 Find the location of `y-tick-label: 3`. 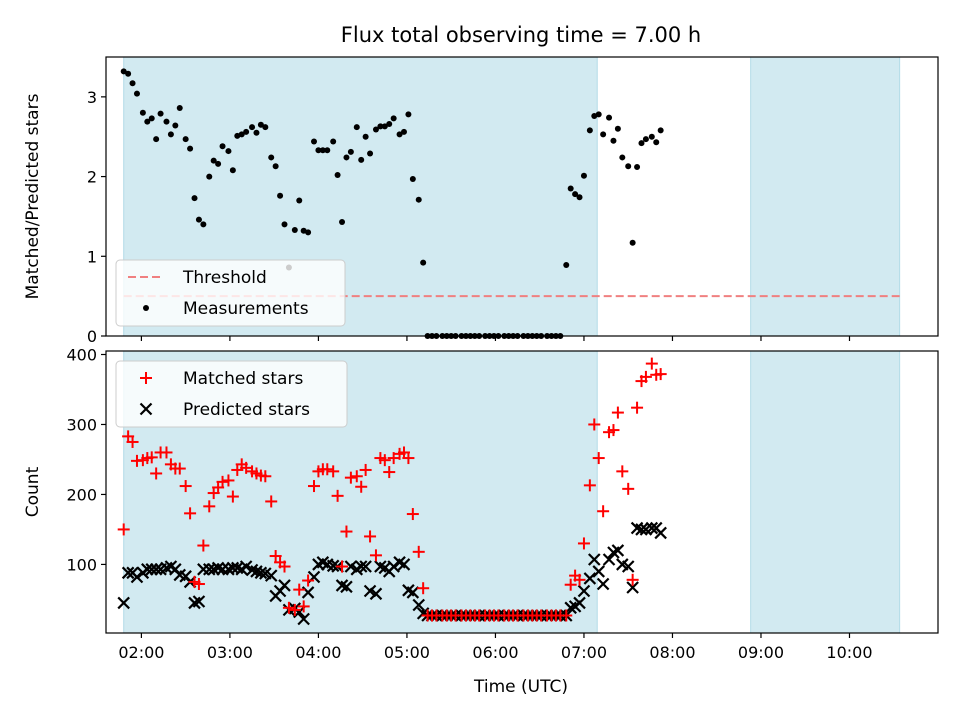

y-tick-label: 3 is located at coordinates (92, 97).